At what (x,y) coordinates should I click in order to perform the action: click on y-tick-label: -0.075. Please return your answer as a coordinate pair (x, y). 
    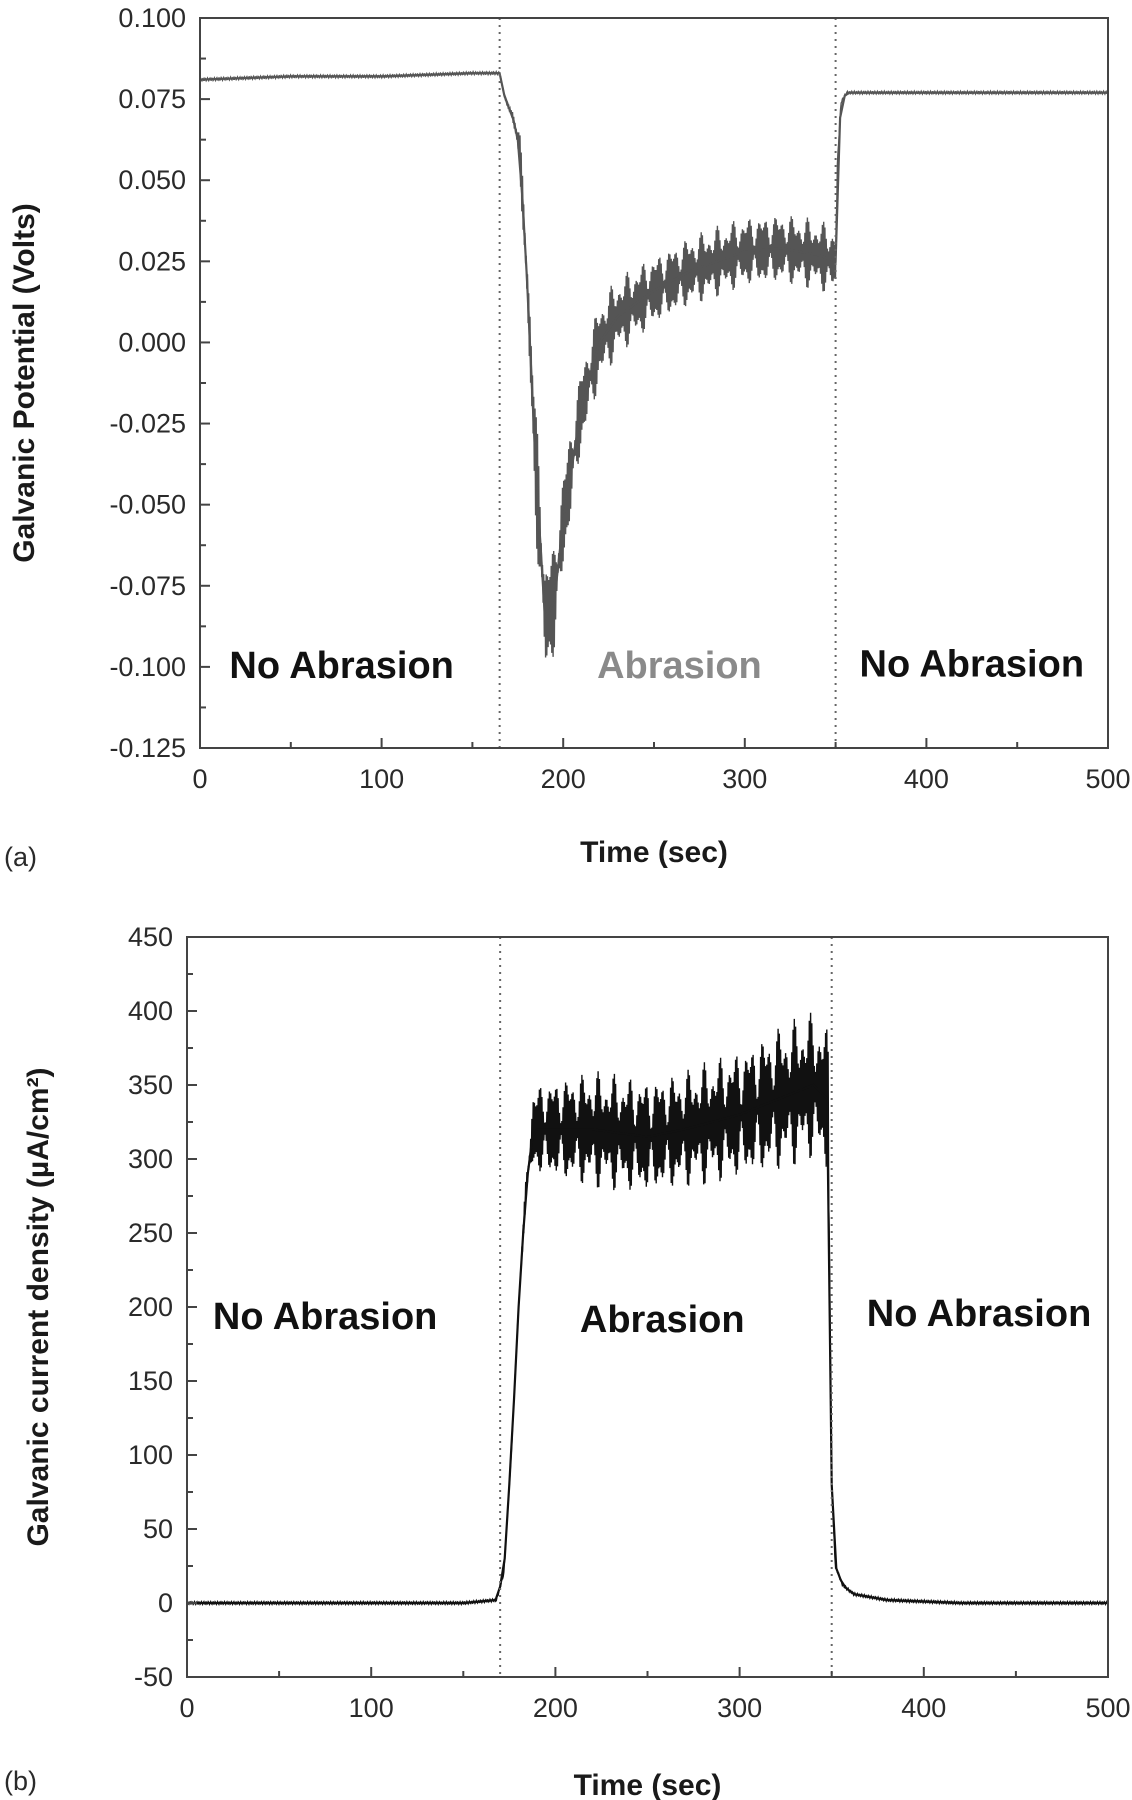
    Looking at the image, I should click on (147, 586).